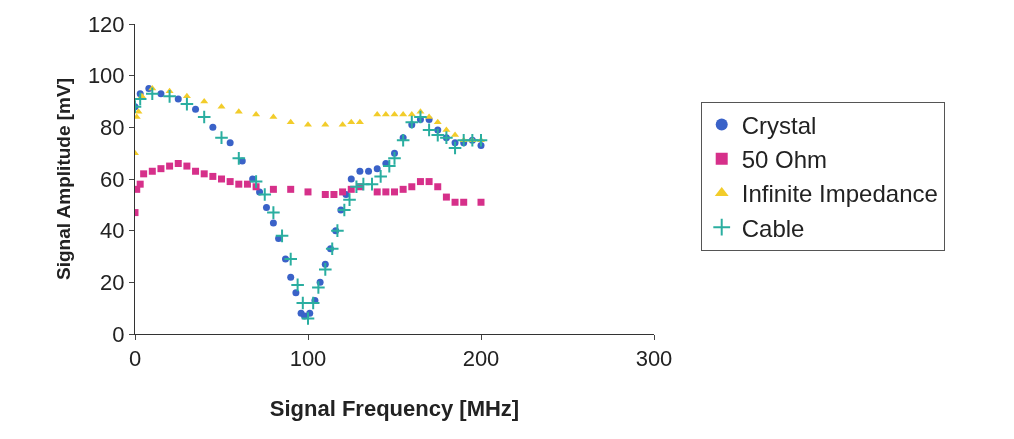  I want to click on x-tick-label: 300, so click(654, 359).